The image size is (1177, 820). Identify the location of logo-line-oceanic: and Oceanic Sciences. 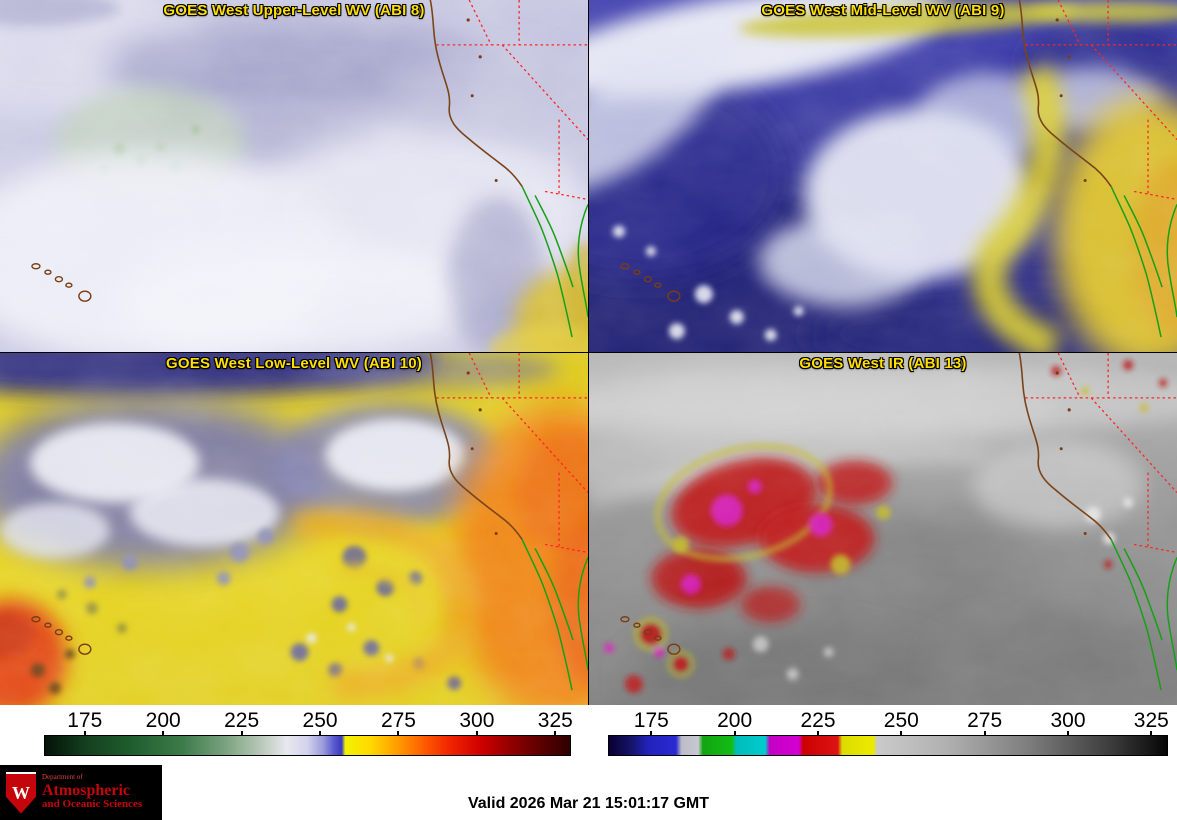
(92, 803).